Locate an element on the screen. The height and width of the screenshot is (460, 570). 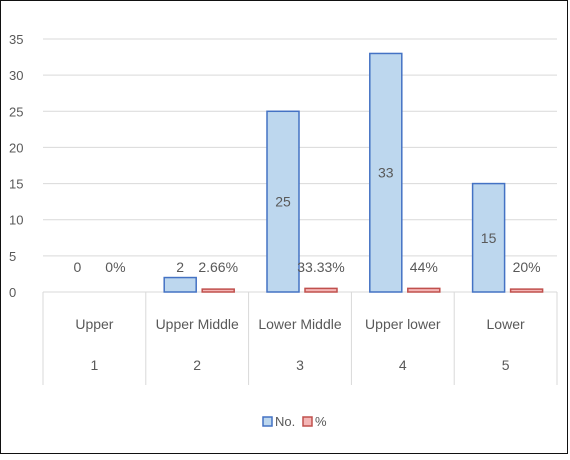
data-label-no: 33 is located at coordinates (386, 173).